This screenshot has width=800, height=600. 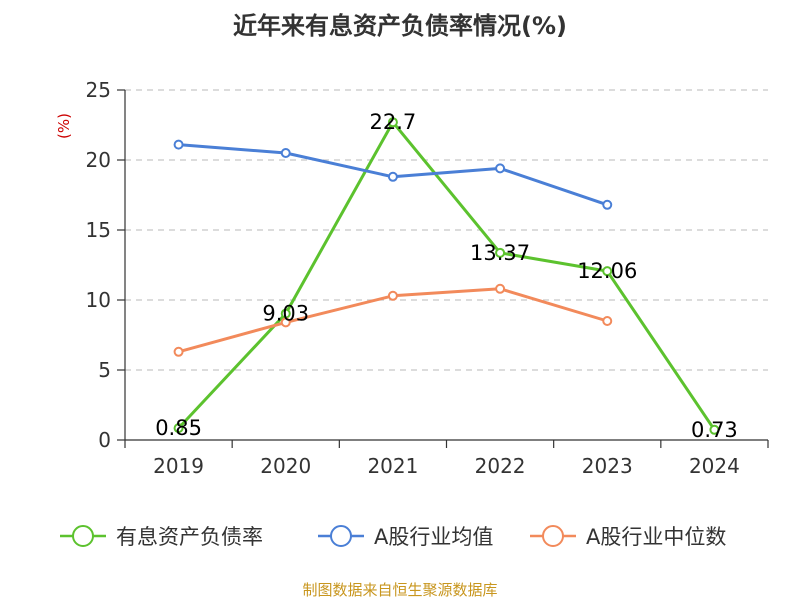 What do you see at coordinates (607, 271) in the screenshot?
I see `data-label: 12.06` at bounding box center [607, 271].